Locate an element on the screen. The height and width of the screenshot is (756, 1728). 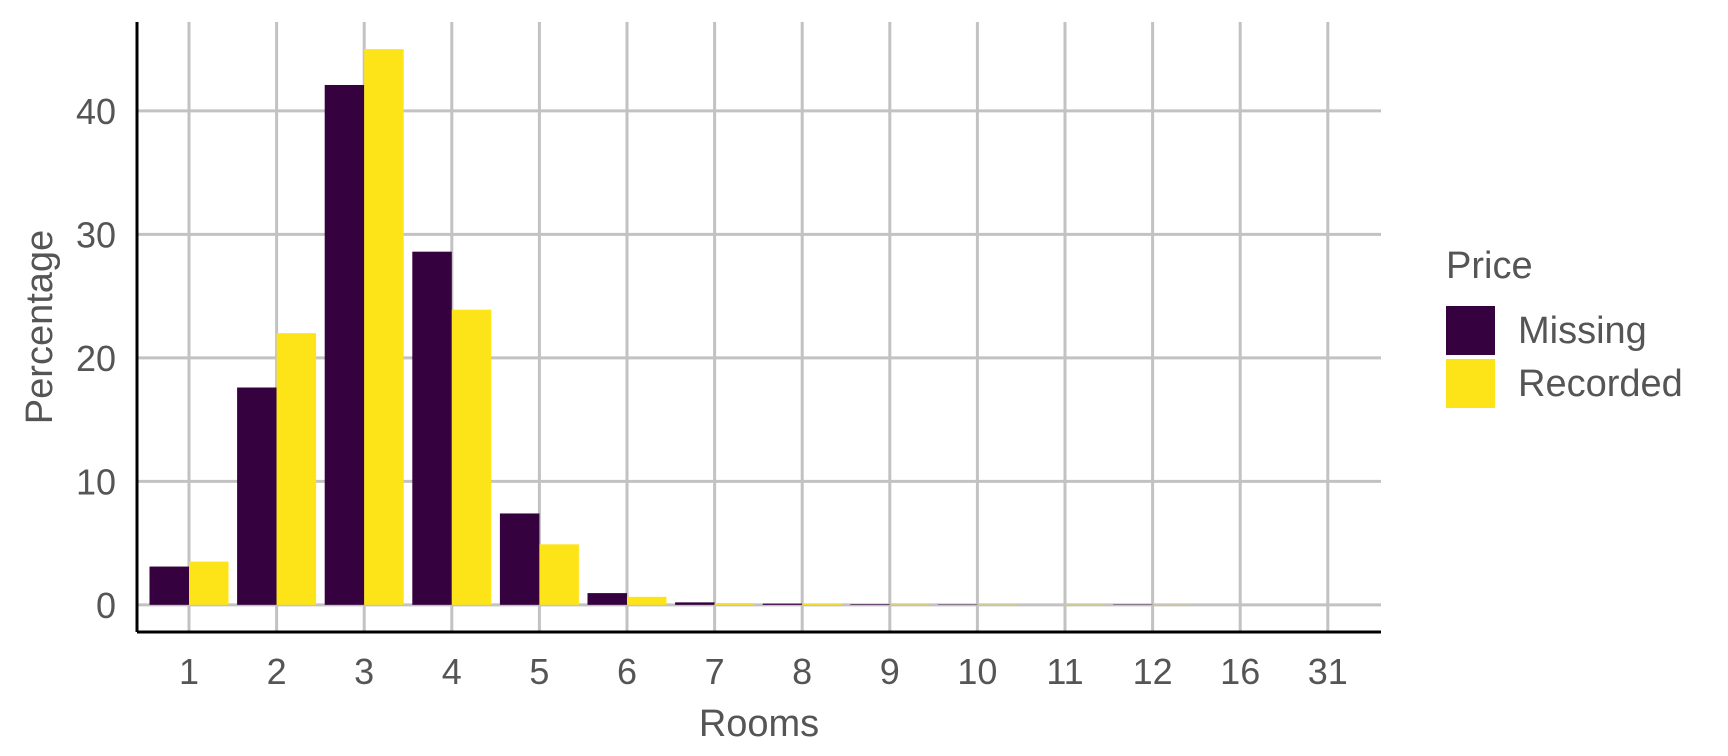
x-tick-label: 3 is located at coordinates (364, 671).